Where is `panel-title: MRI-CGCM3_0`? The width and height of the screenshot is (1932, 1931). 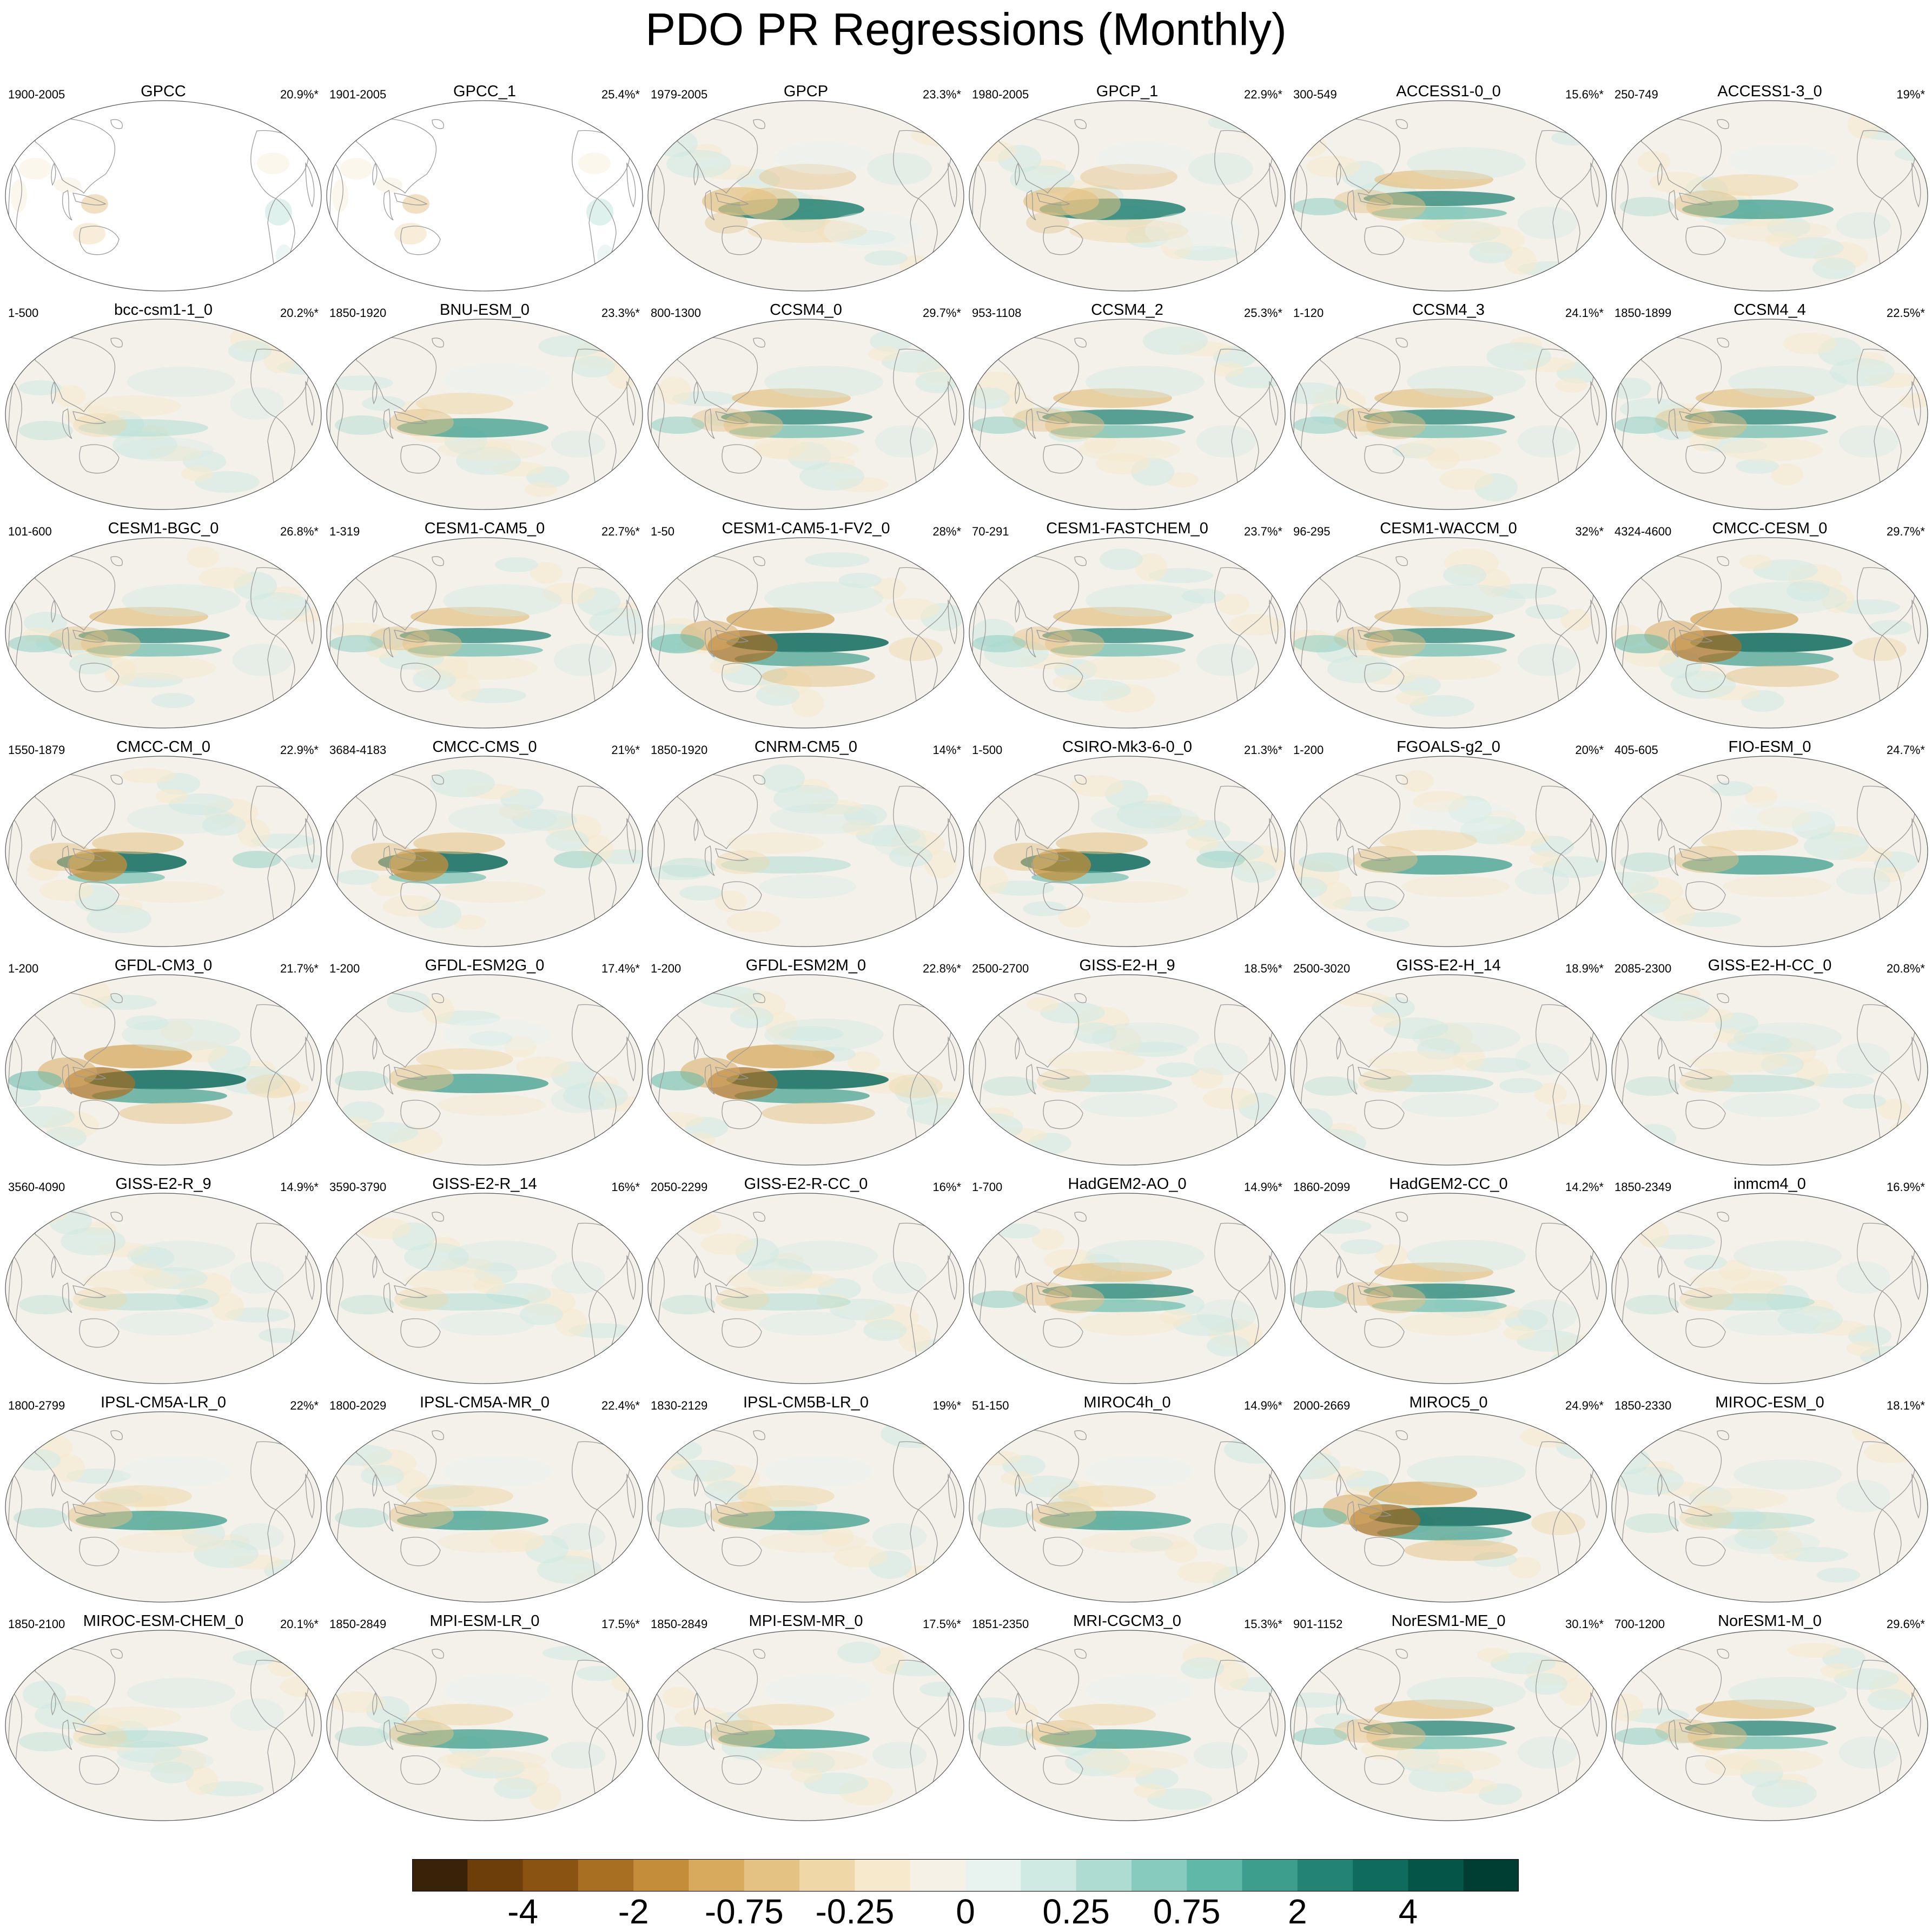 panel-title: MRI-CGCM3_0 is located at coordinates (1127, 1621).